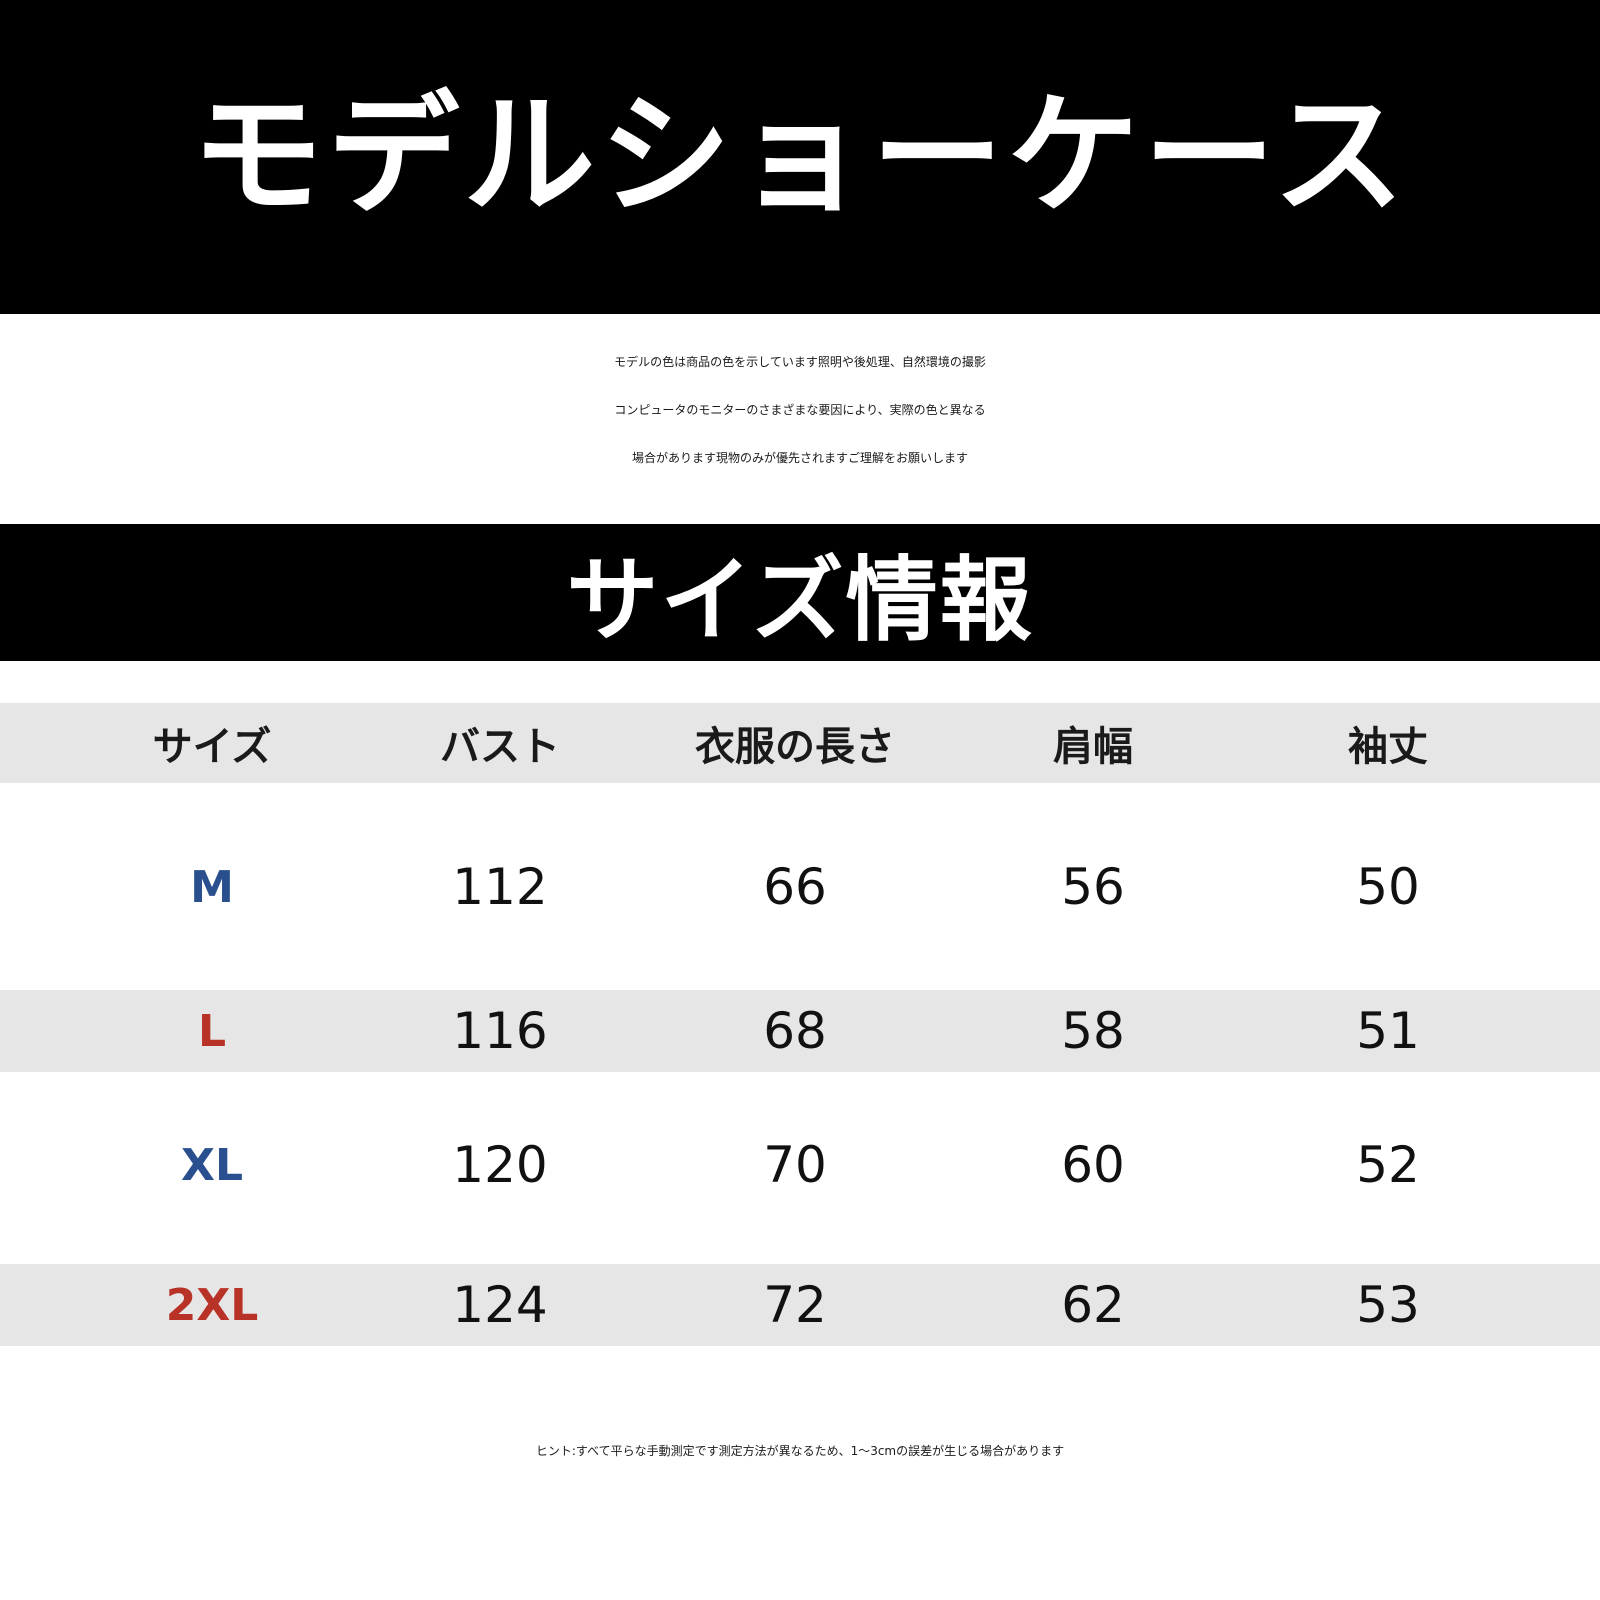 The height and width of the screenshot is (1600, 1600). I want to click on table-row: XL 120 70 60 52, so click(800, 1165).